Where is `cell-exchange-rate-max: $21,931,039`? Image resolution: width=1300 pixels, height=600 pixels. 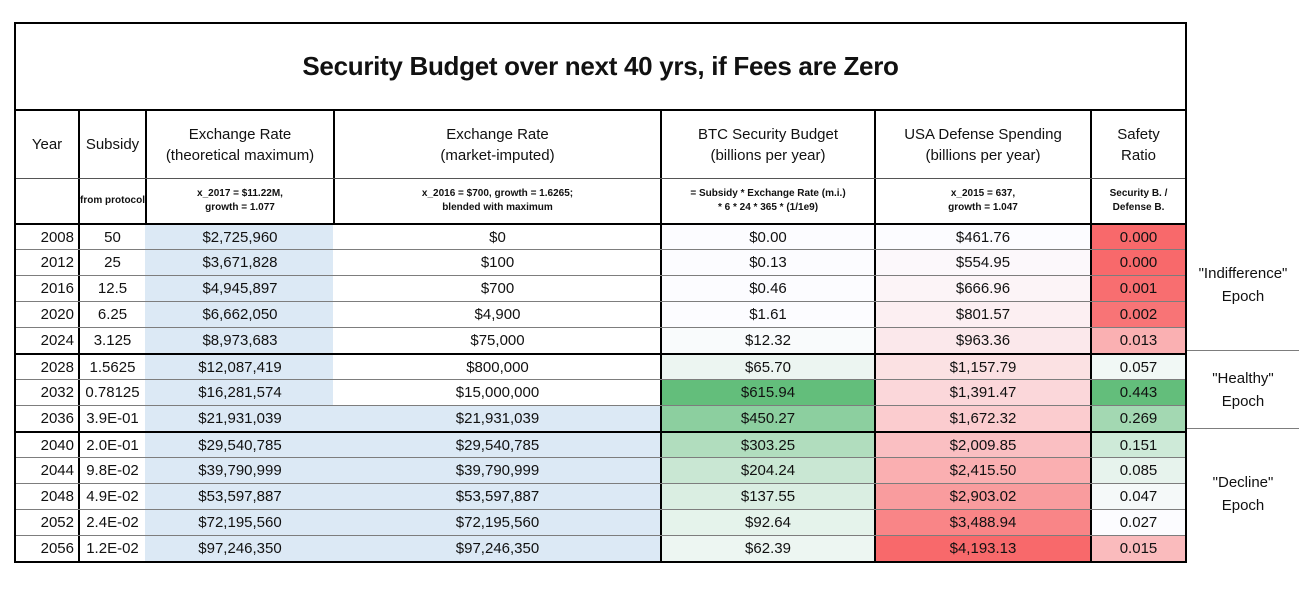 cell-exchange-rate-max: $21,931,039 is located at coordinates (239, 418).